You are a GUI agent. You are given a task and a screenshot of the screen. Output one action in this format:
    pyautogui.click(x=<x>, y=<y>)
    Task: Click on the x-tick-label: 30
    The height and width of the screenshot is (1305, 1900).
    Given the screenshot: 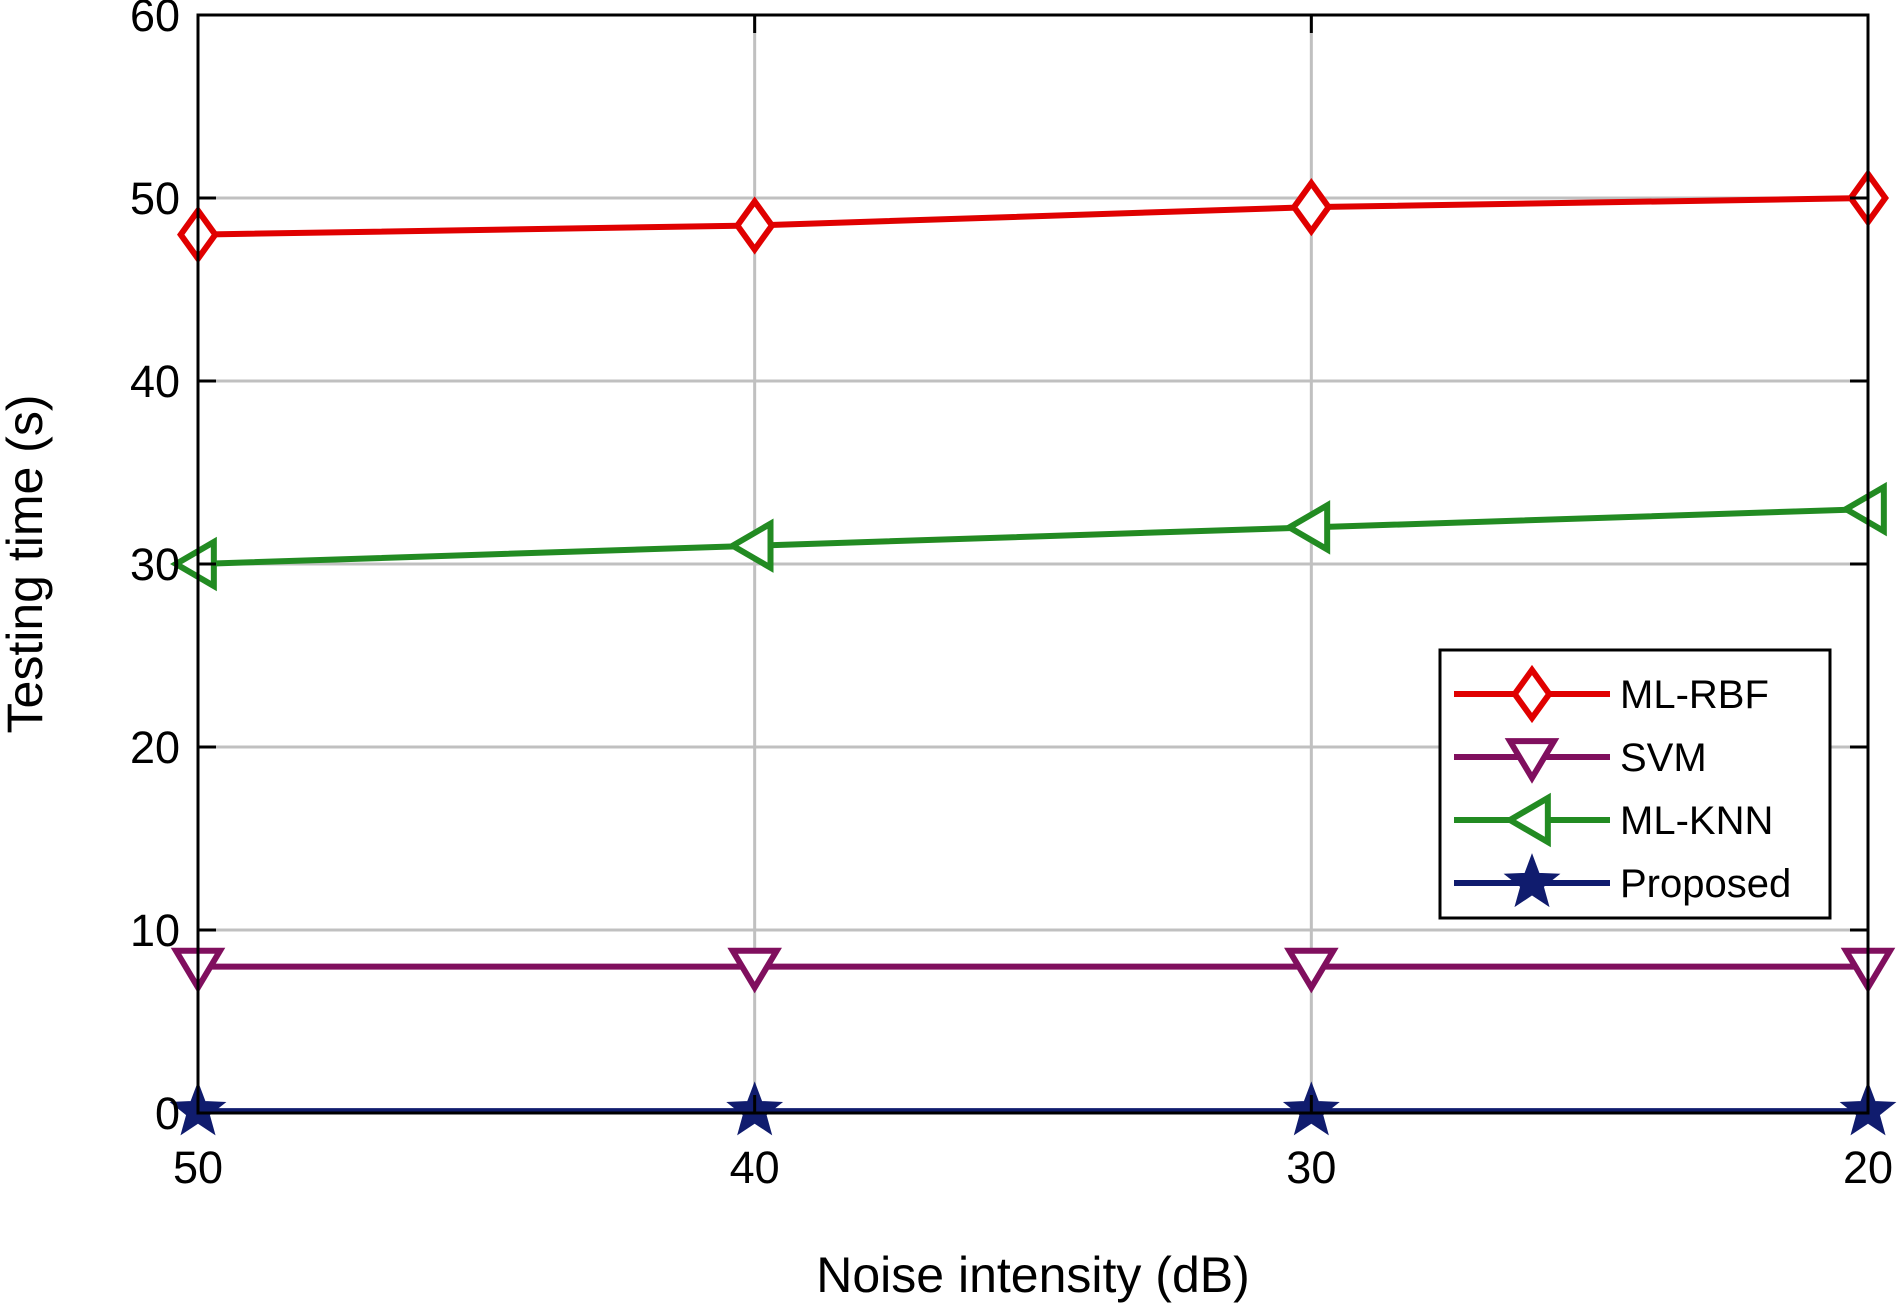 What is the action you would take?
    pyautogui.click(x=1311, y=1167)
    